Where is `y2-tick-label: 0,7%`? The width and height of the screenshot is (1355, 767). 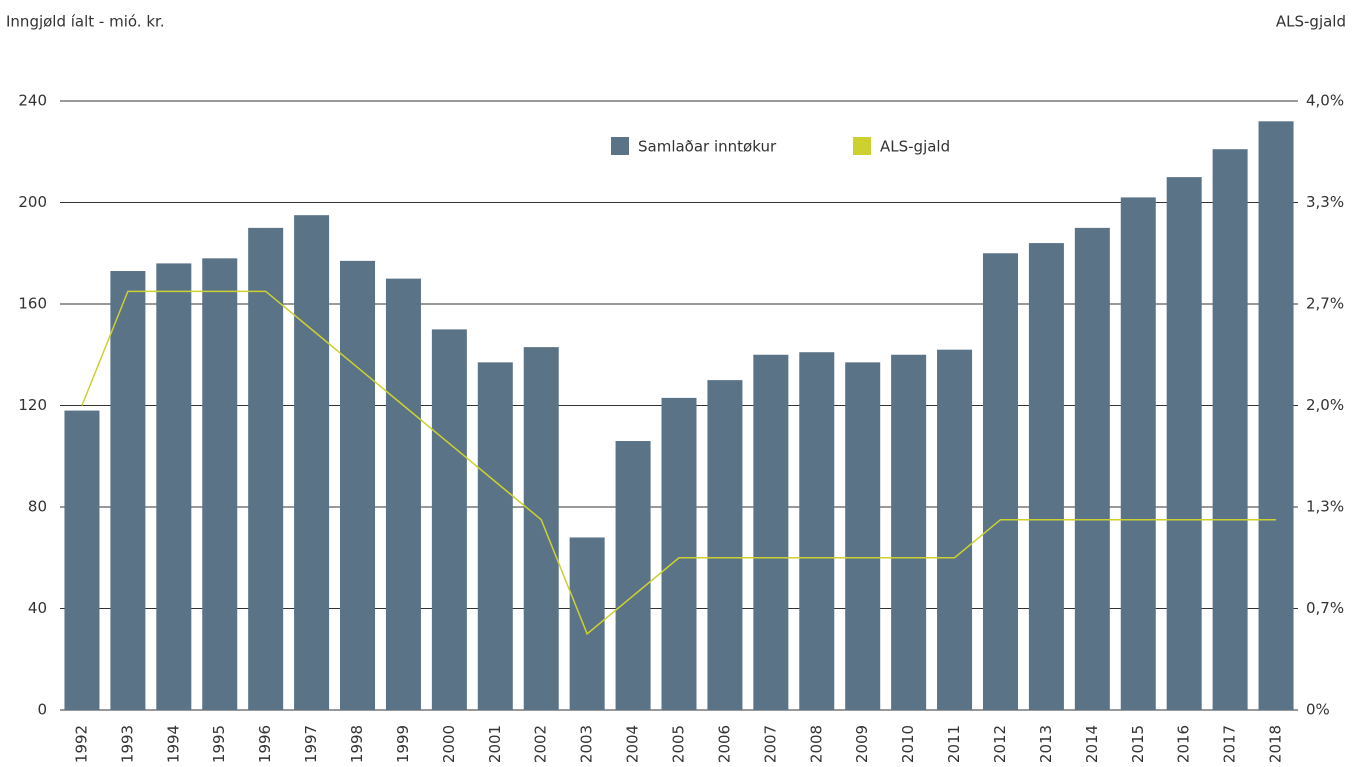
y2-tick-label: 0,7% is located at coordinates (1325, 608).